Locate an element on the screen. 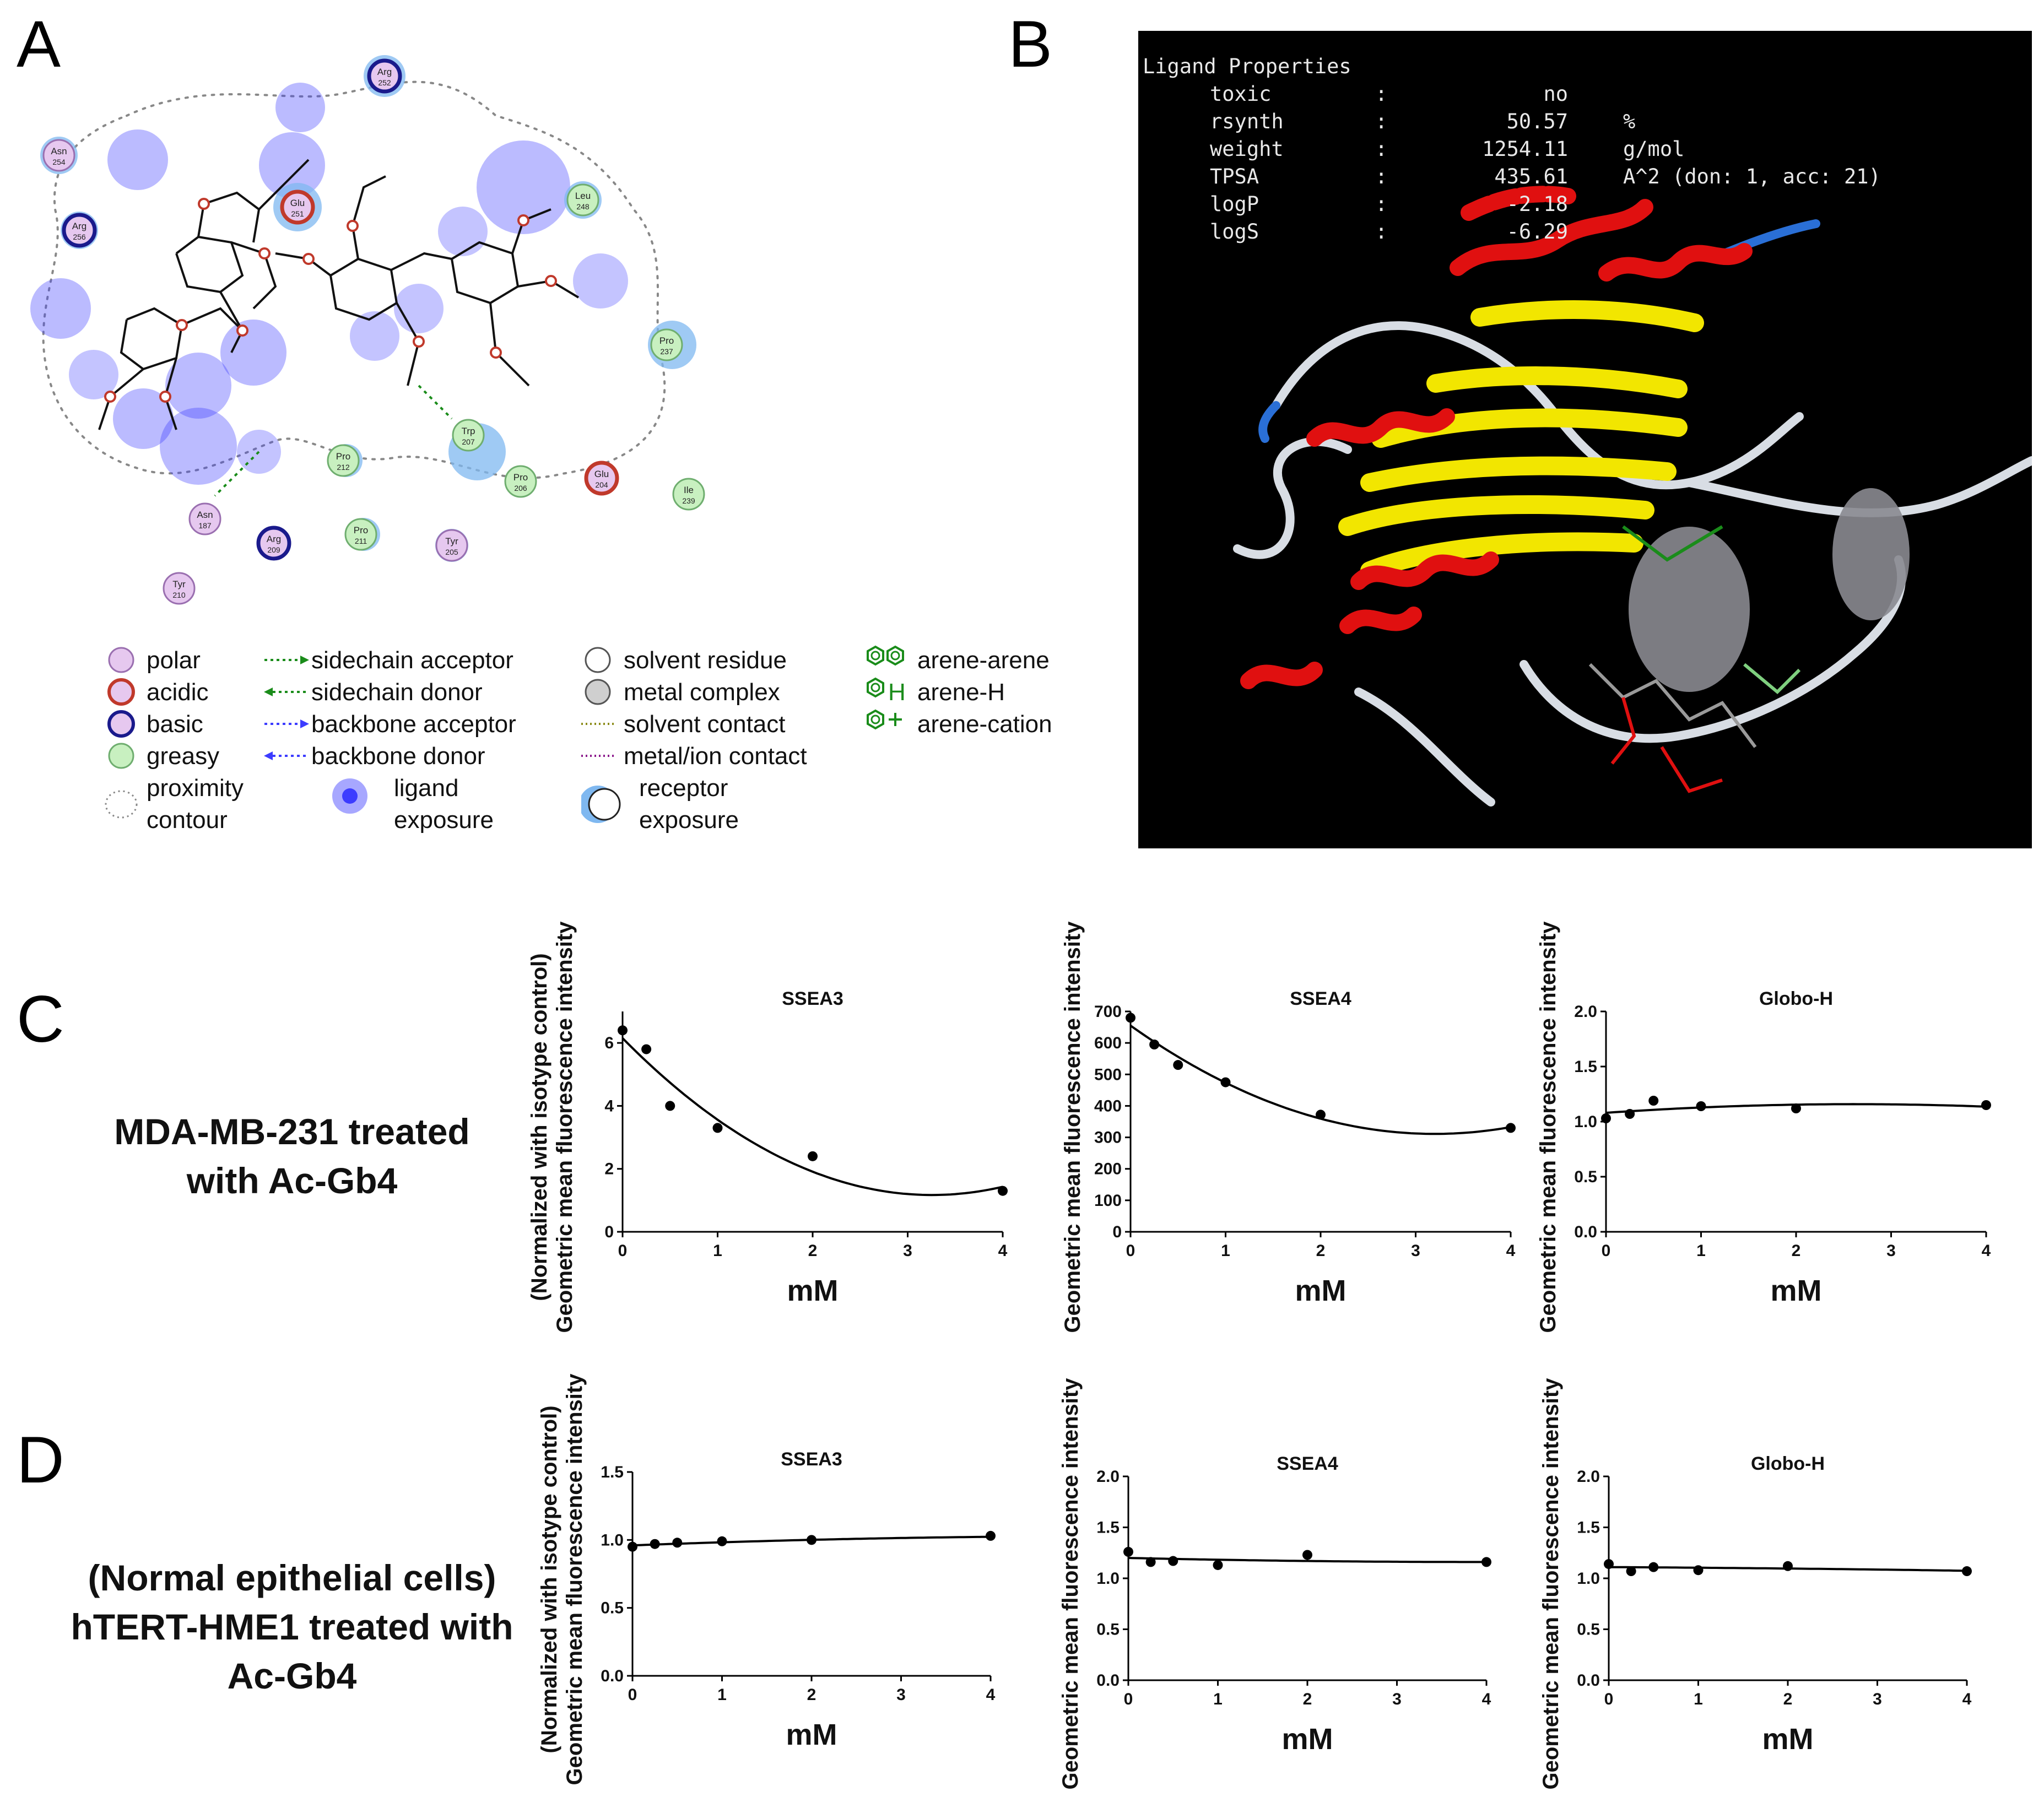 The image size is (2044, 1813). legend-solvent-residue: solvent residue is located at coordinates (705, 660).